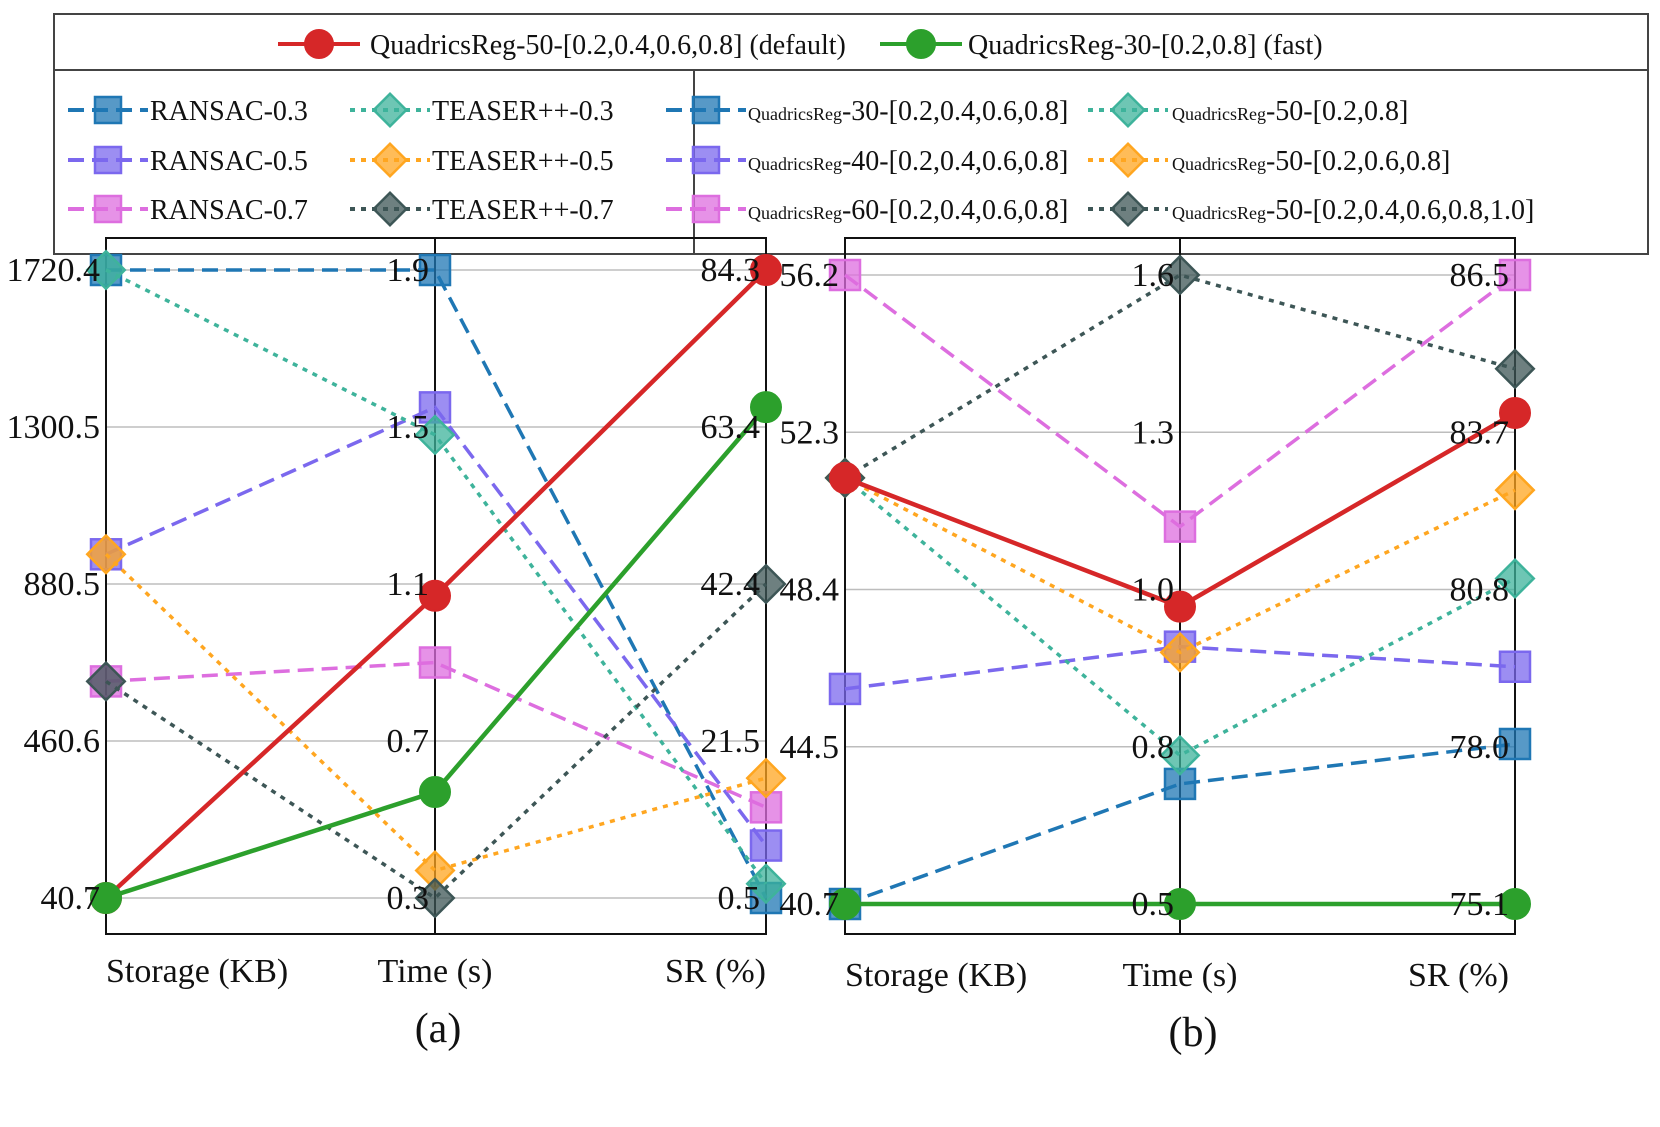  I want to click on legend-item-ransac-0-7-marker, so click(108, 209).